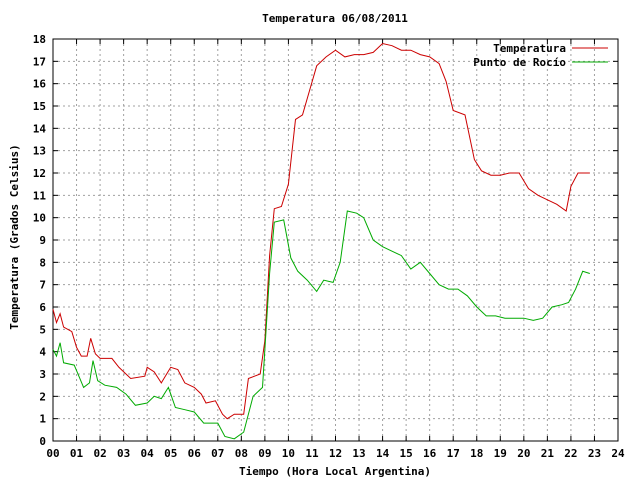 The height and width of the screenshot is (480, 640). What do you see at coordinates (358, 453) in the screenshot?
I see `x-tick-label: 13` at bounding box center [358, 453].